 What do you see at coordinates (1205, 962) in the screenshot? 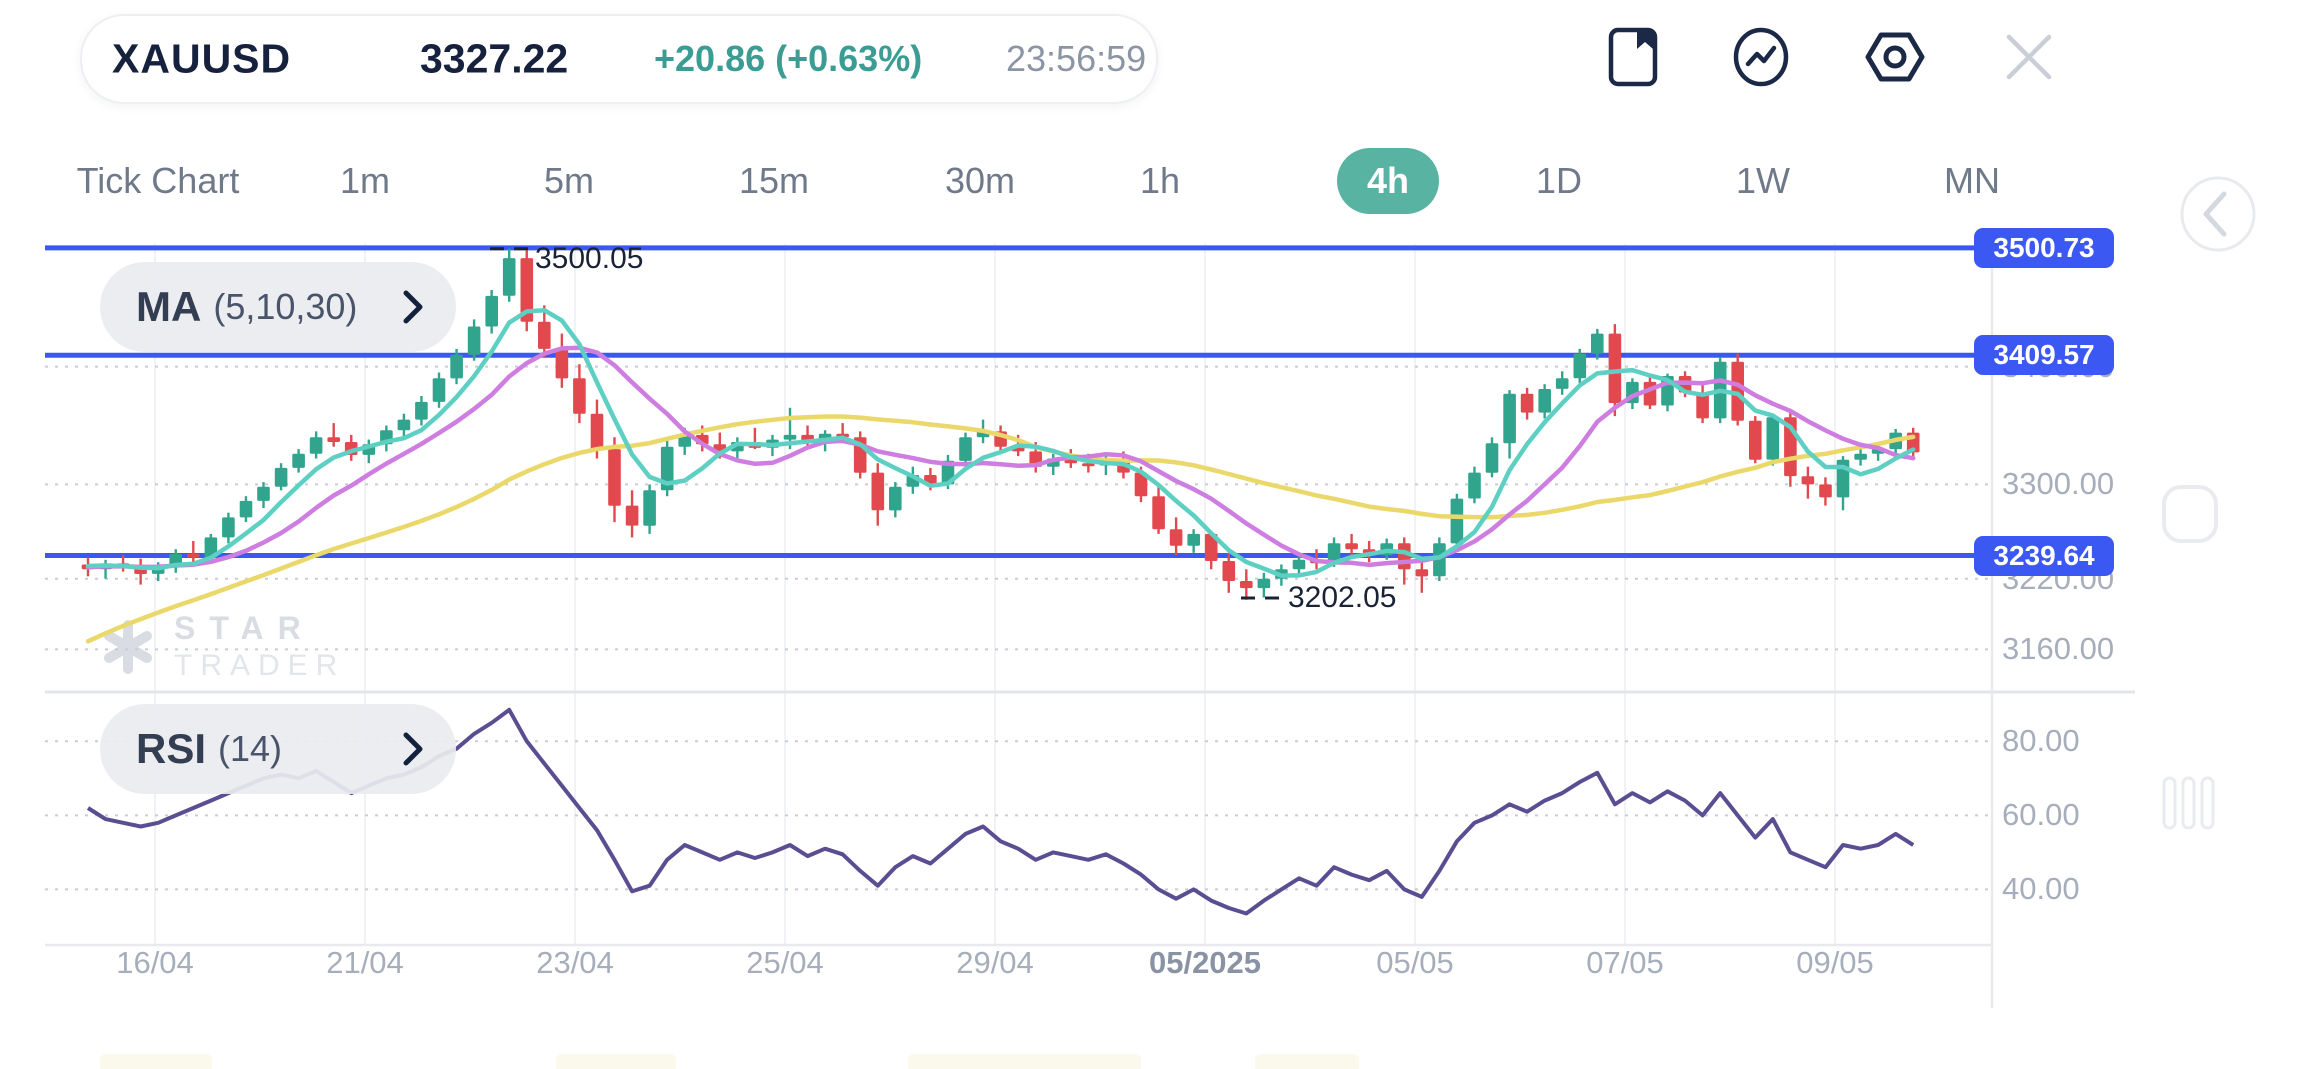
I see `date-label: 05/2025` at bounding box center [1205, 962].